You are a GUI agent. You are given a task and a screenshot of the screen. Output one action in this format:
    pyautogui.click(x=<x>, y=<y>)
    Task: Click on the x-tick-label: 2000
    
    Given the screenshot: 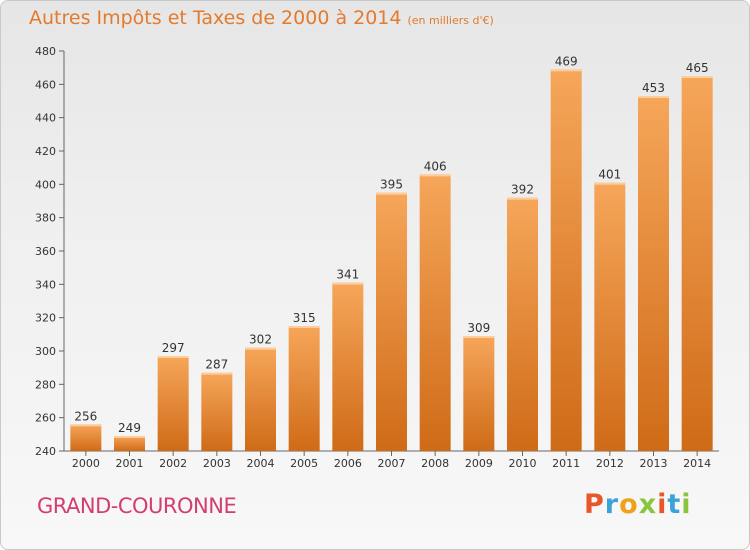 What is the action you would take?
    pyautogui.click(x=86, y=463)
    